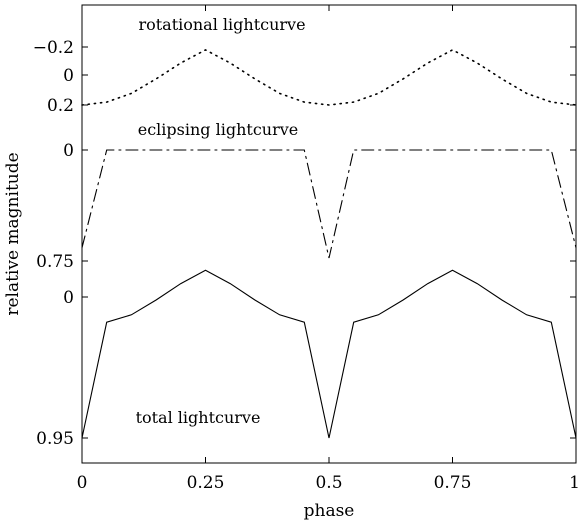 The image size is (580, 523). Describe the element at coordinates (60, 106) in the screenshot. I see `y-tick-label: 0.2` at that location.